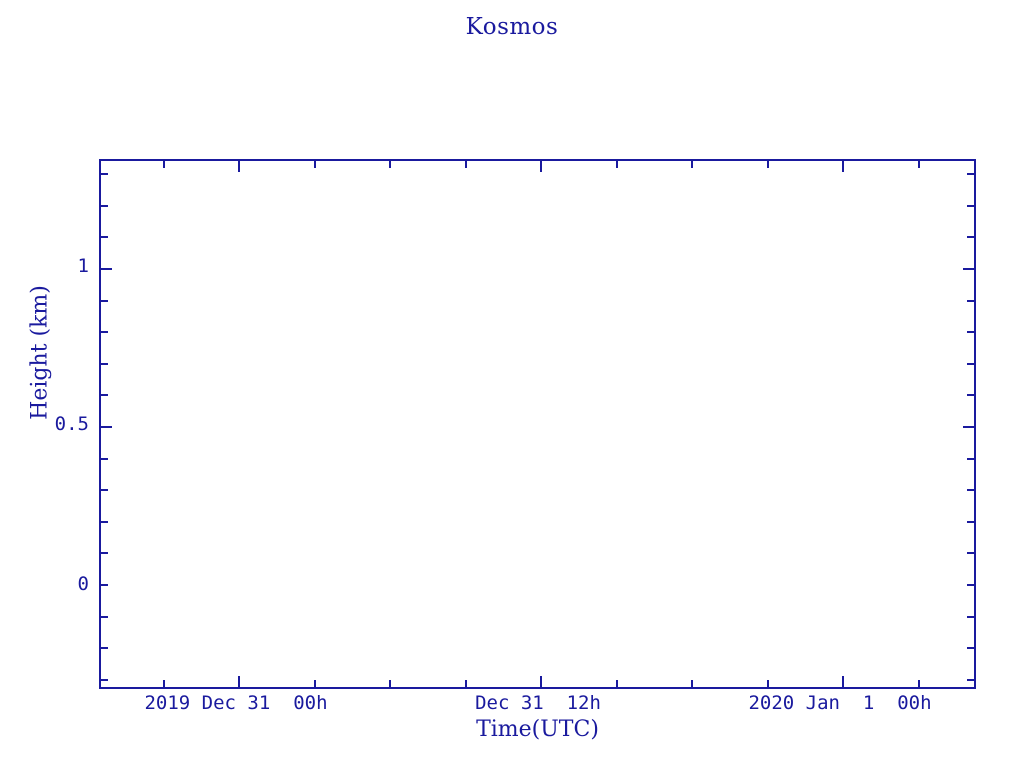 The image size is (1024, 768). Describe the element at coordinates (236, 703) in the screenshot. I see `x-tick-label: 2019 Dec 31 00h` at that location.